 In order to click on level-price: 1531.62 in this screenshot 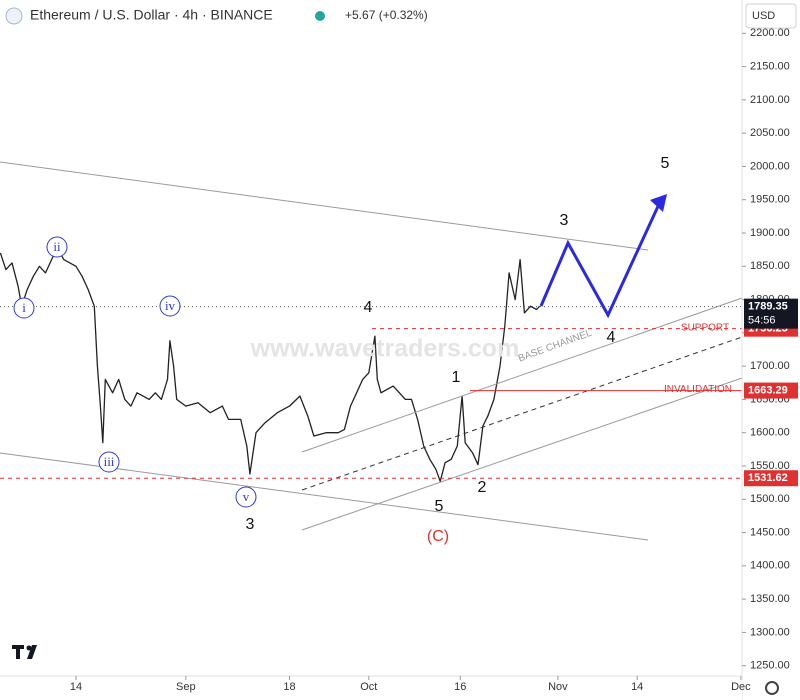, I will do `click(768, 478)`.